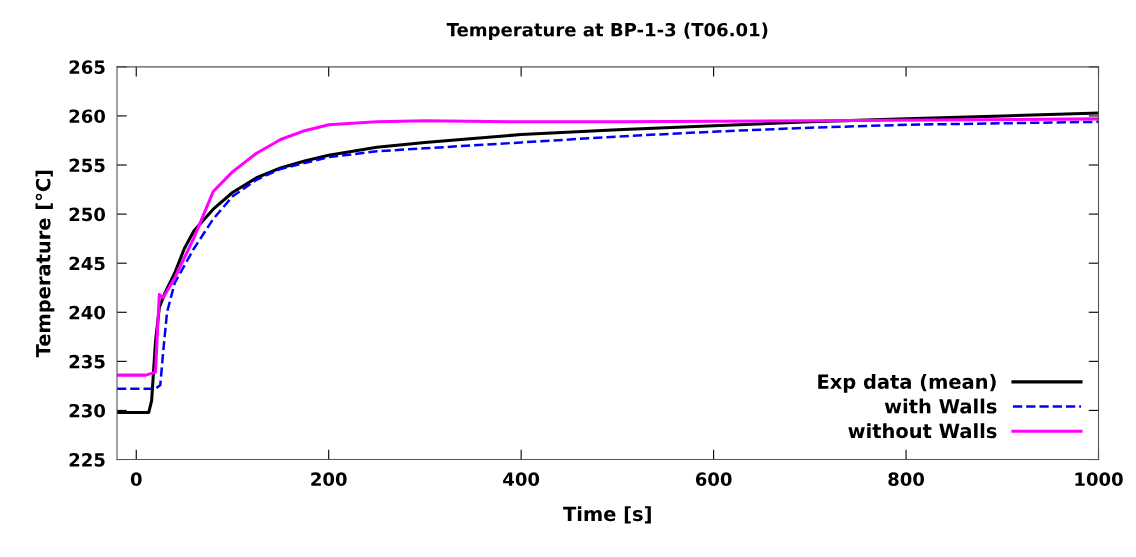 The height and width of the screenshot is (557, 1136). Describe the element at coordinates (136, 479) in the screenshot. I see `x-tick-label: 0` at that location.